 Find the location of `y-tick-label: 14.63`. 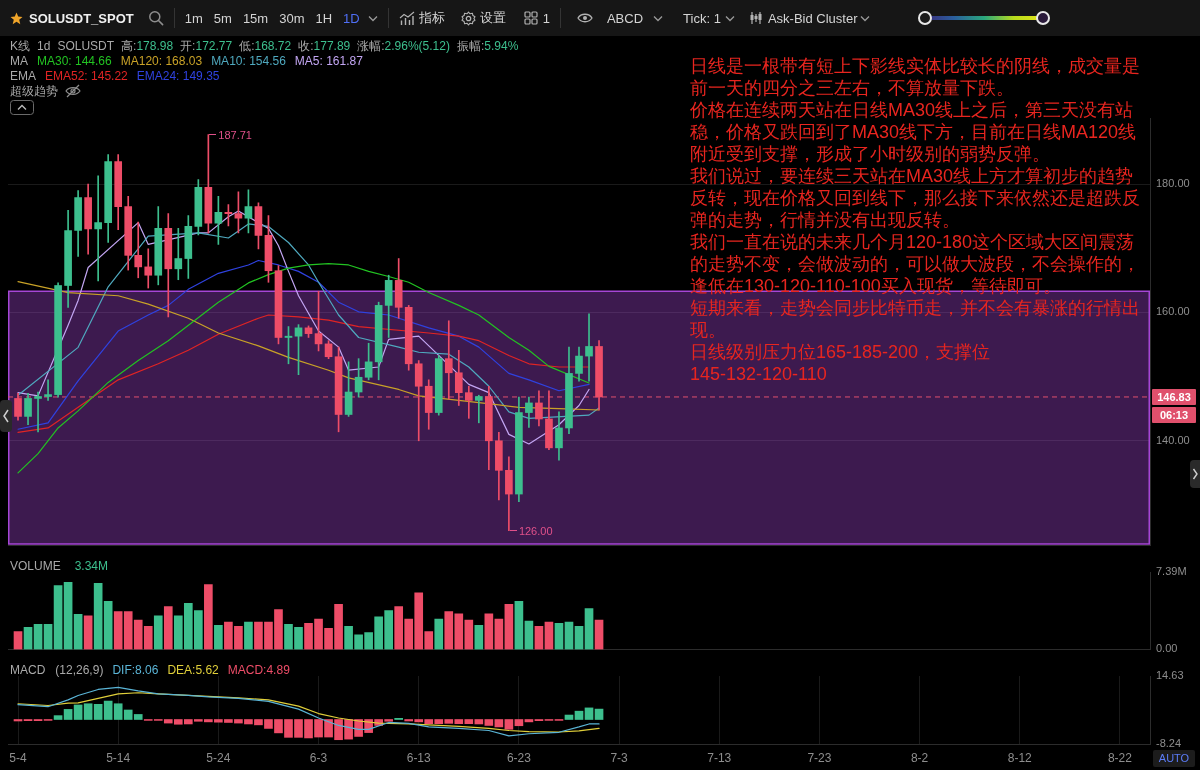

y-tick-label: 14.63 is located at coordinates (1170, 675).